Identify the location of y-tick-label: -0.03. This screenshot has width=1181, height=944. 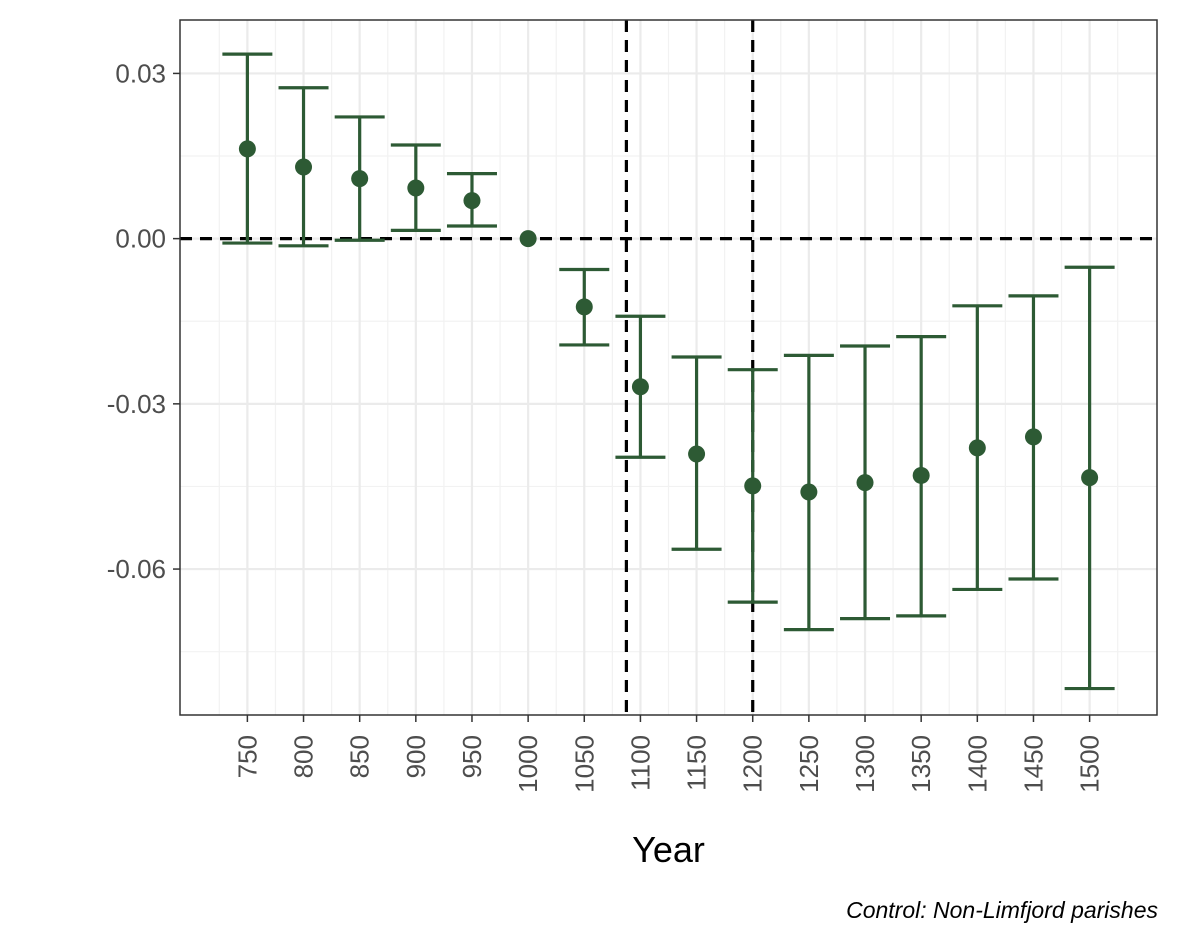
(136, 404).